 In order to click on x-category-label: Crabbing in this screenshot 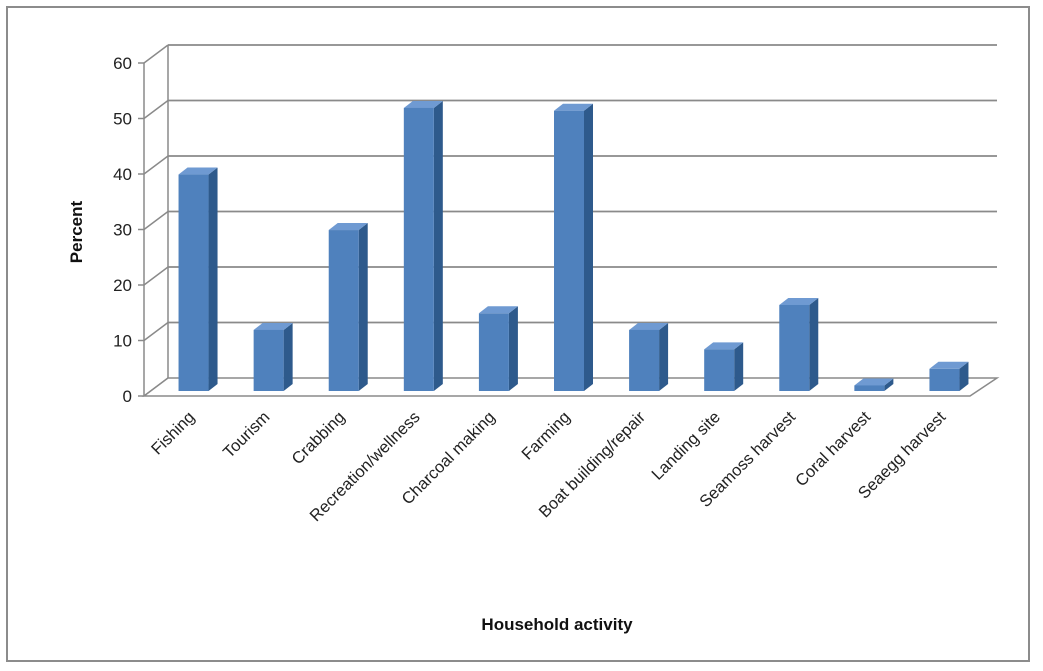, I will do `click(318, 438)`.